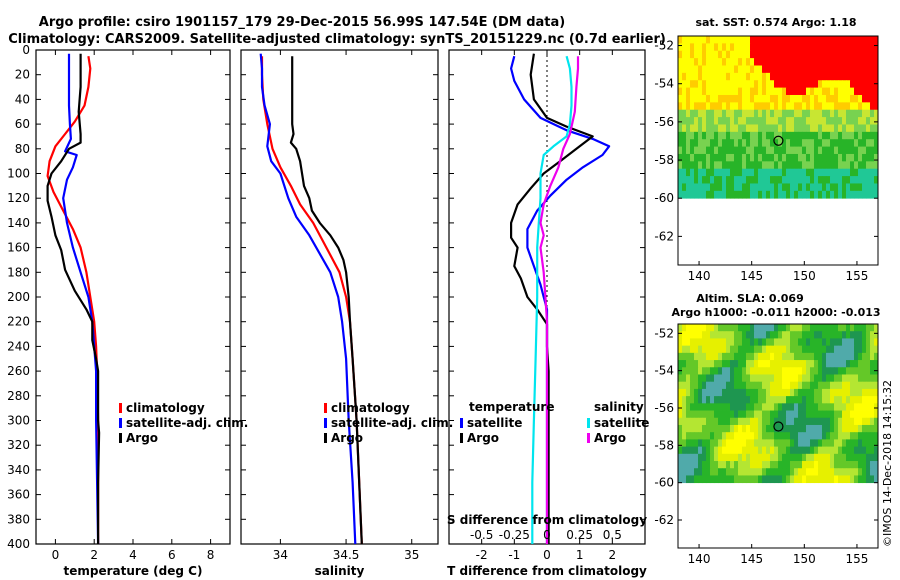 Image resolution: width=900 pixels, height=580 pixels. Describe the element at coordinates (347, 438) in the screenshot. I see `salinity-legend-label: Argo` at that location.